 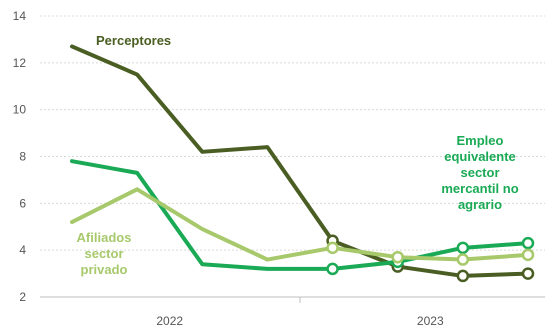 What do you see at coordinates (480, 156) in the screenshot?
I see `series-label-line: equivalente` at bounding box center [480, 156].